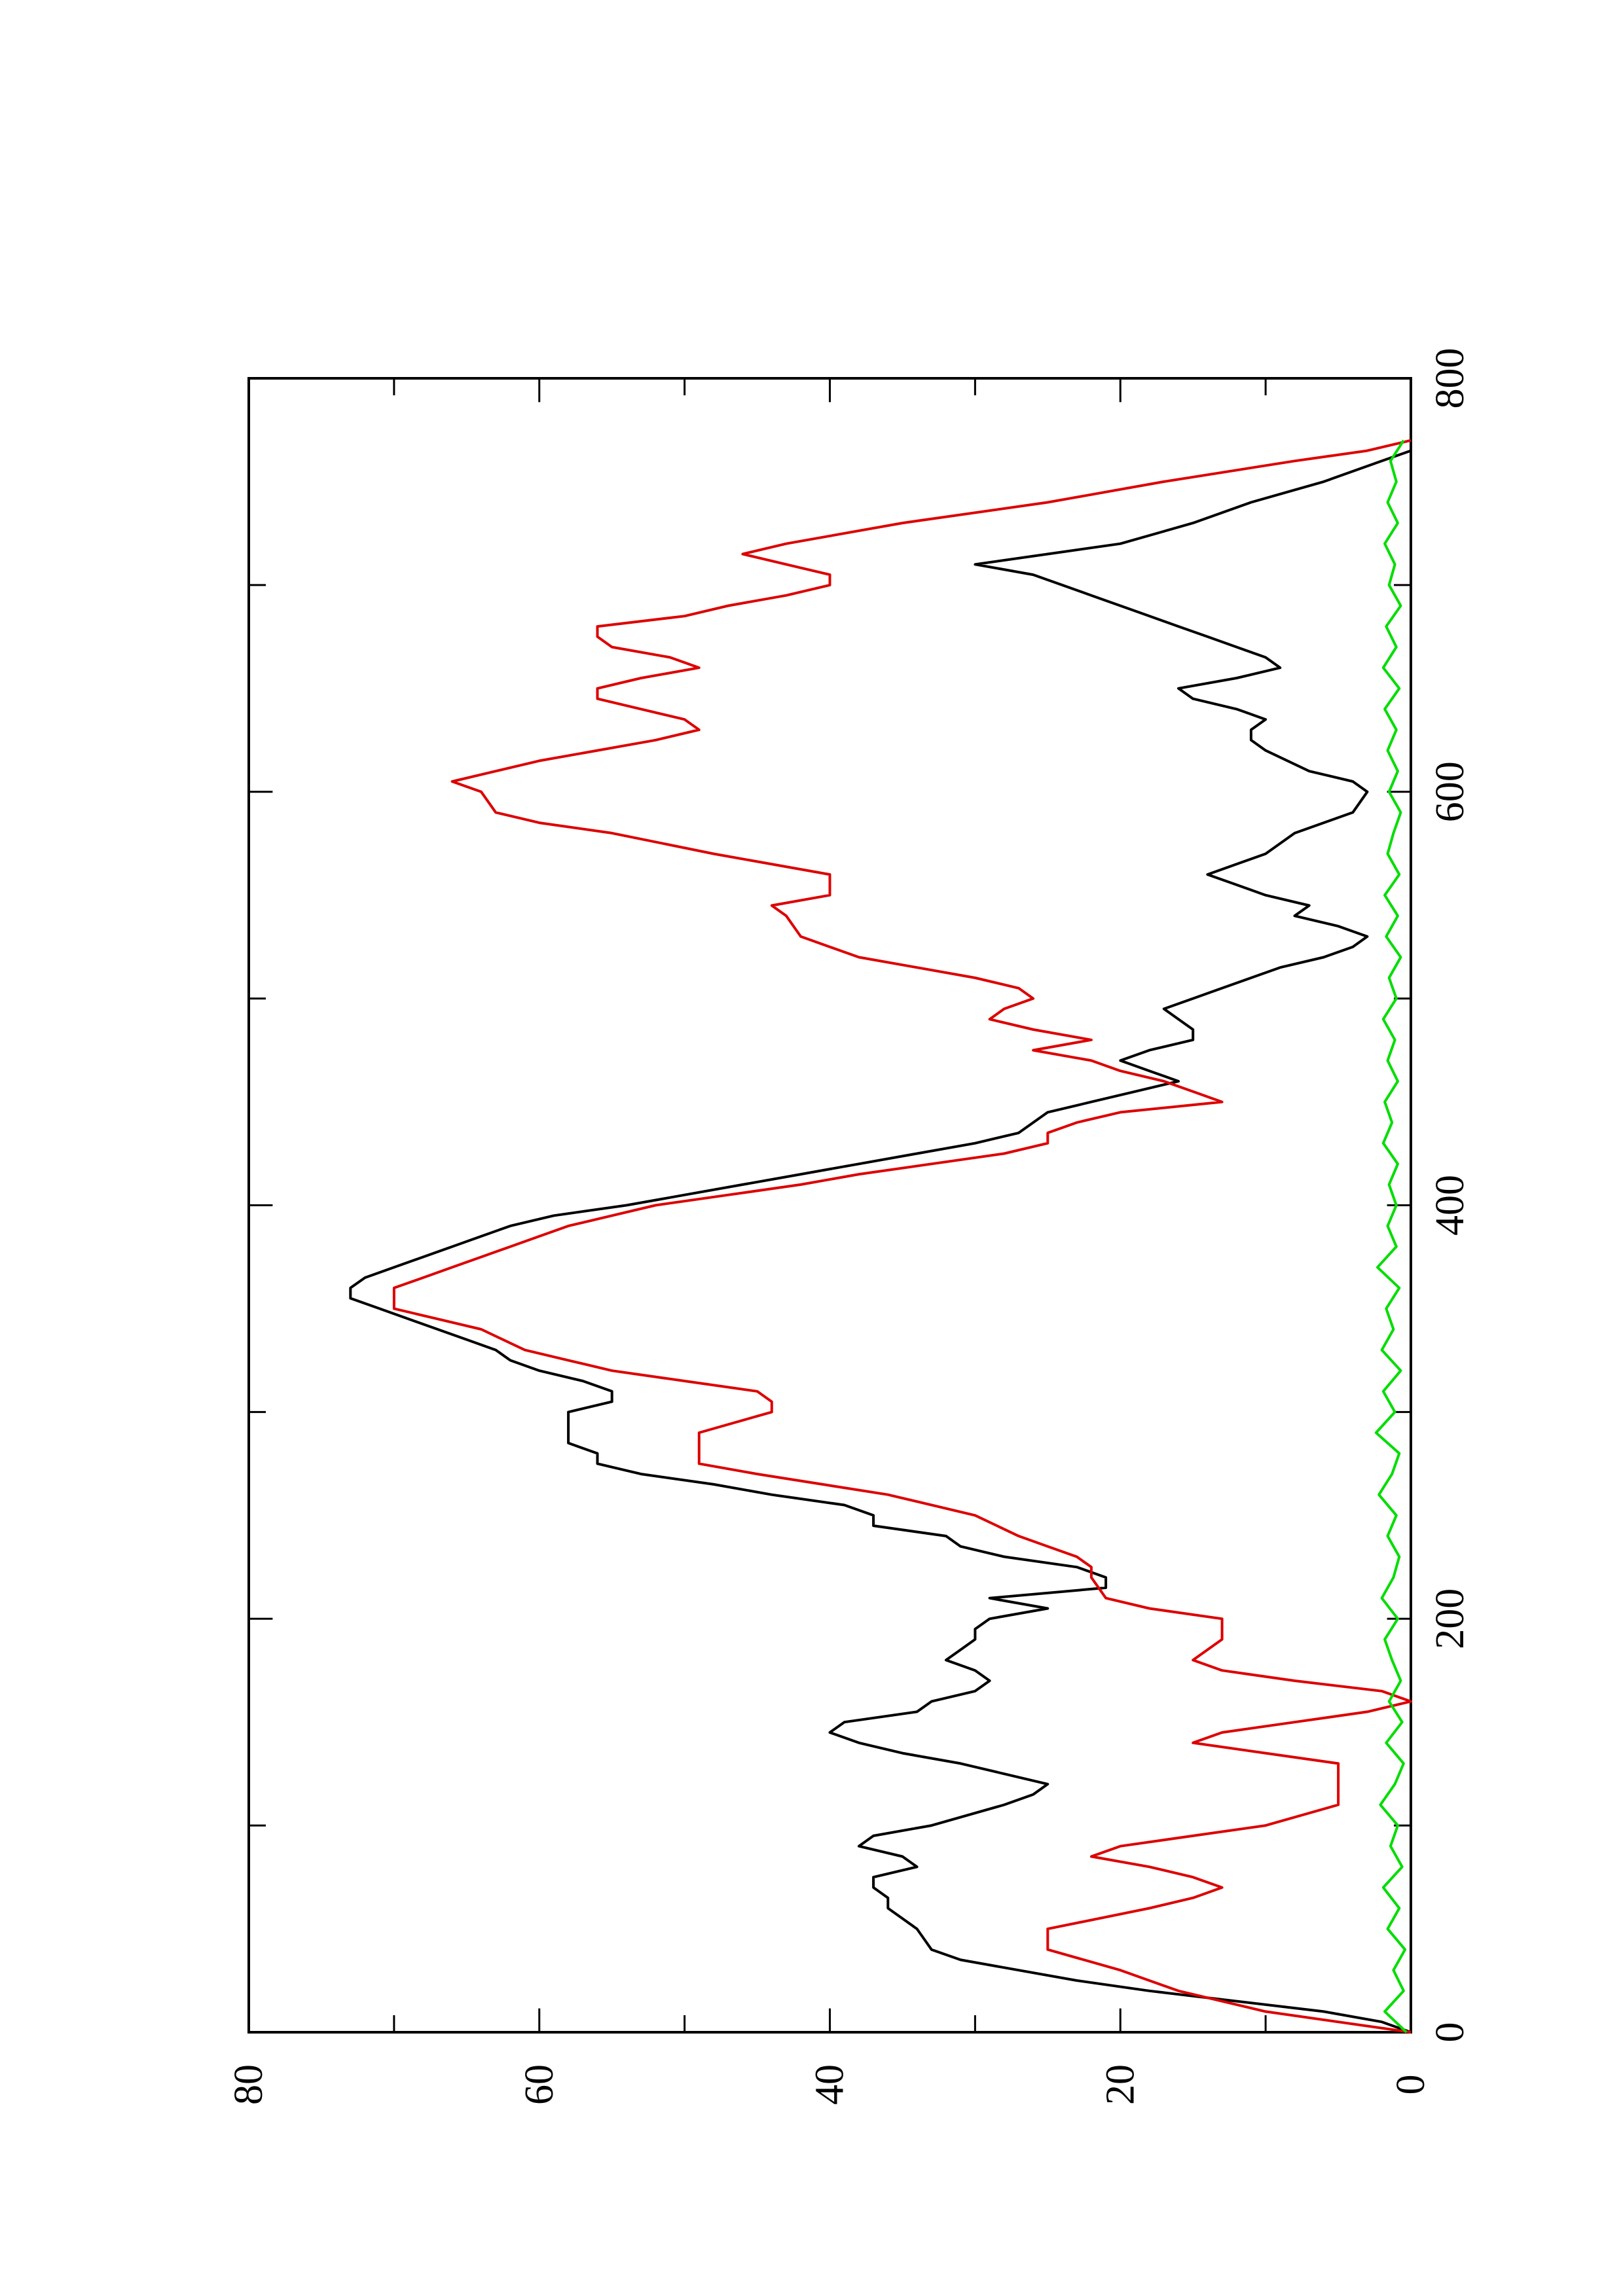 The width and height of the screenshot is (1623, 2296). Describe the element at coordinates (1450, 1205) in the screenshot. I see `x-tick-label: 400` at that location.